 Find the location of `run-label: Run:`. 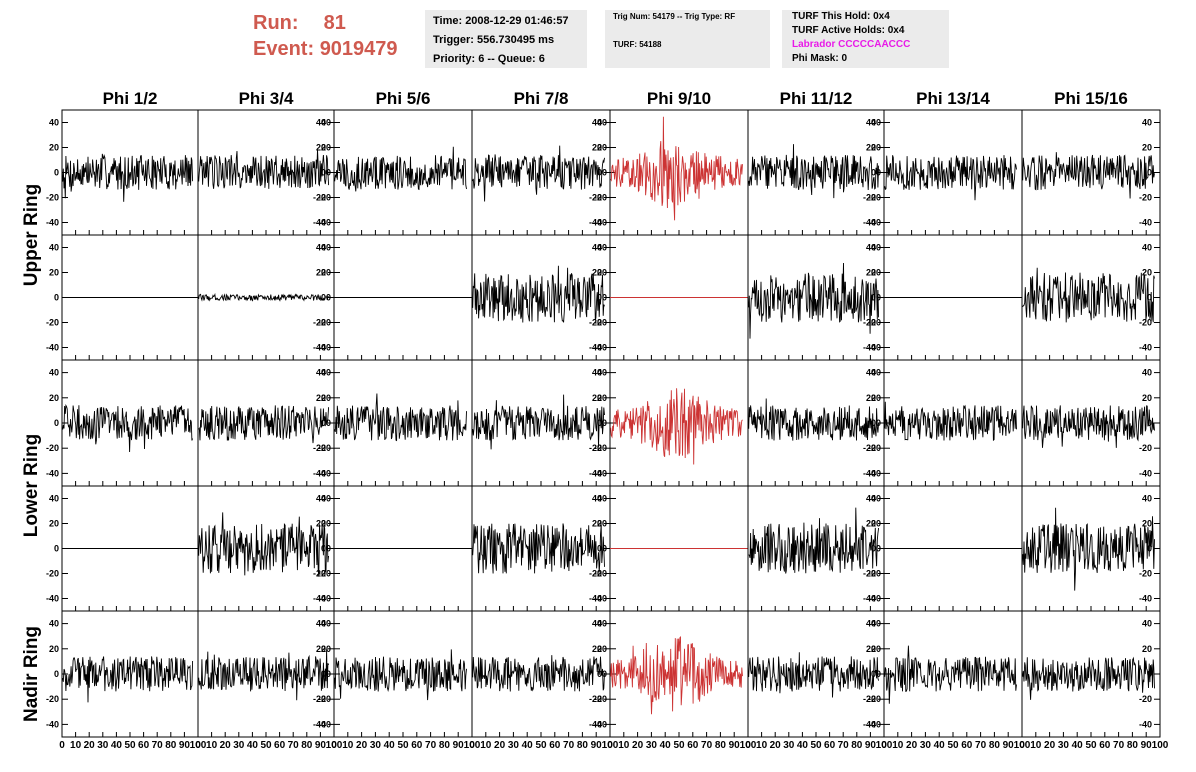

run-label: Run: is located at coordinates (276, 23).